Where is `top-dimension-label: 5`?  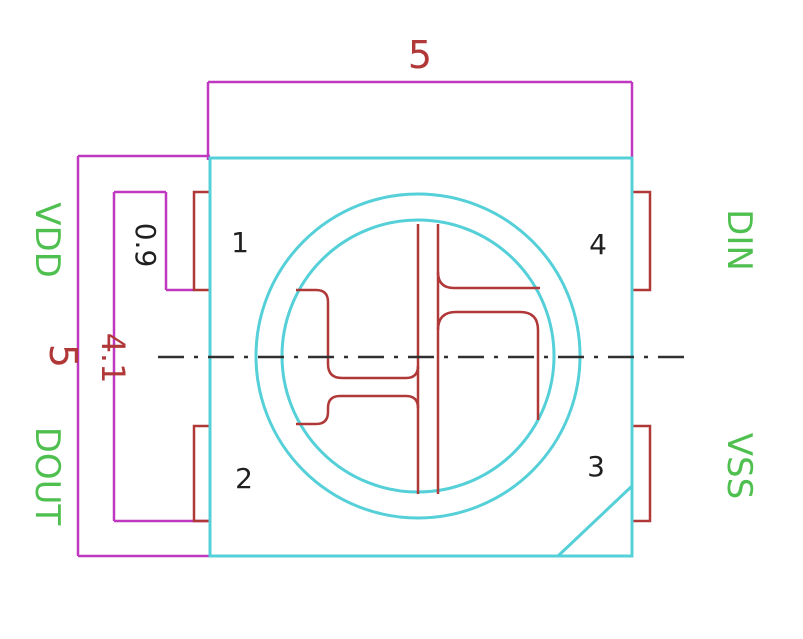 top-dimension-label: 5 is located at coordinates (420, 55).